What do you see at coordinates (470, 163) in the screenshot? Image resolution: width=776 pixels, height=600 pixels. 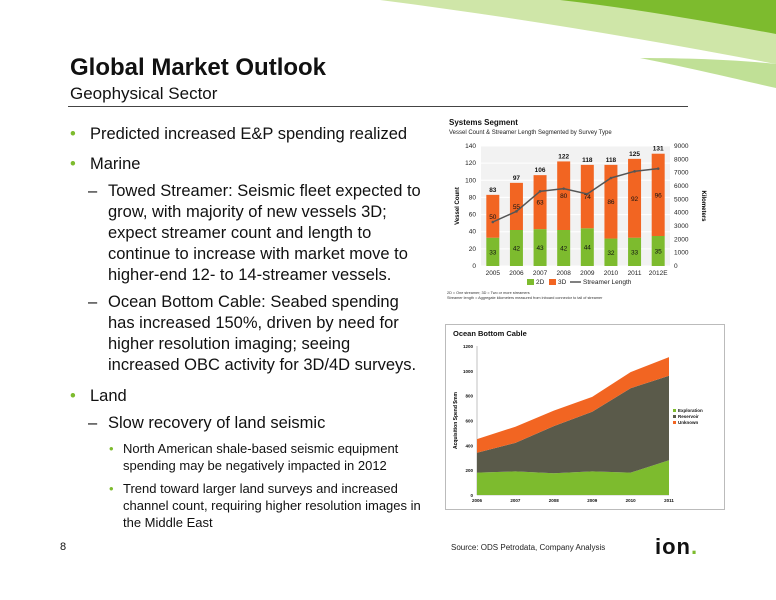 I see `y-tick-label: 120` at bounding box center [470, 163].